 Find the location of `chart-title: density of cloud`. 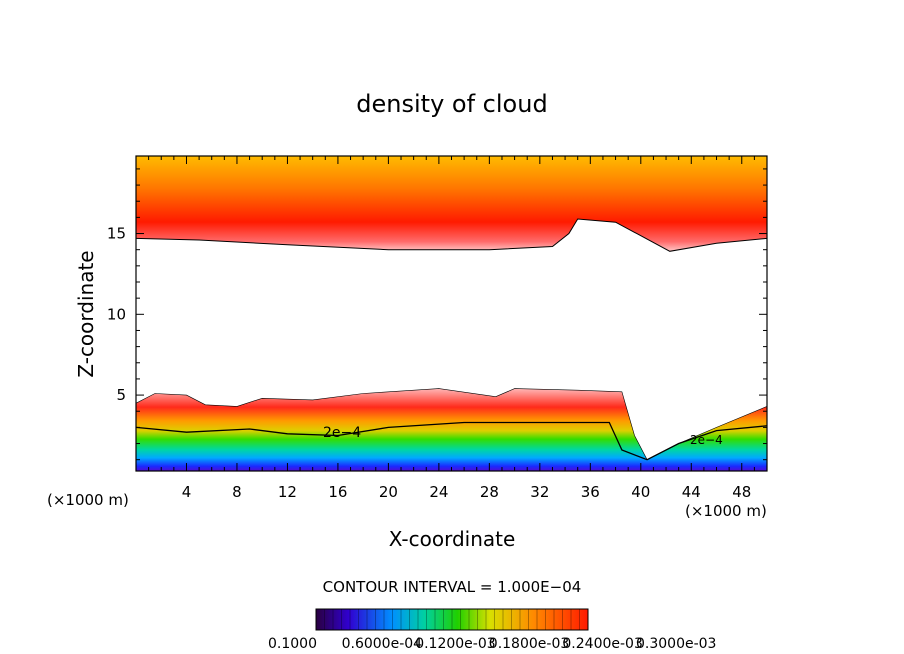

chart-title: density of cloud is located at coordinates (451, 104).